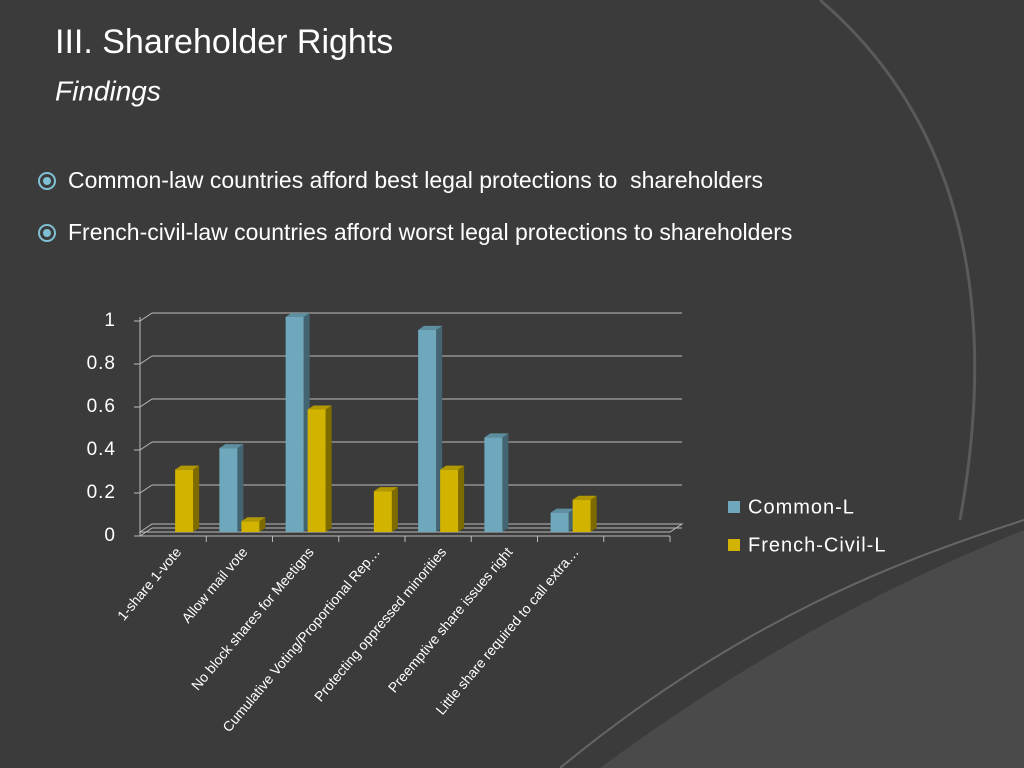 The image size is (1024, 768). What do you see at coordinates (817, 545) in the screenshot?
I see `legend-label: French-Civil-L` at bounding box center [817, 545].